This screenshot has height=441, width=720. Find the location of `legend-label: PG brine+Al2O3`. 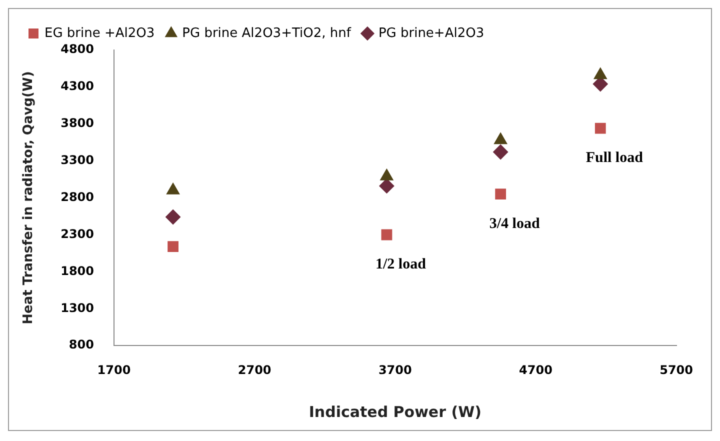

legend-label: PG brine+Al2O3 is located at coordinates (431, 33).